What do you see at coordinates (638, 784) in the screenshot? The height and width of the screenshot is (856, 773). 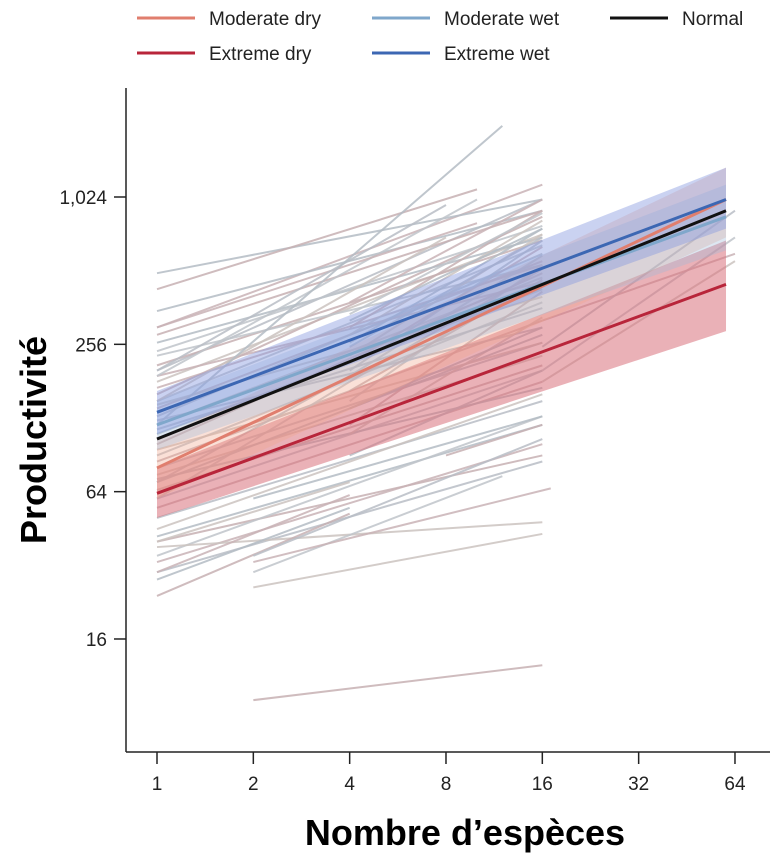 I see `x-tick-label: 32` at bounding box center [638, 784].